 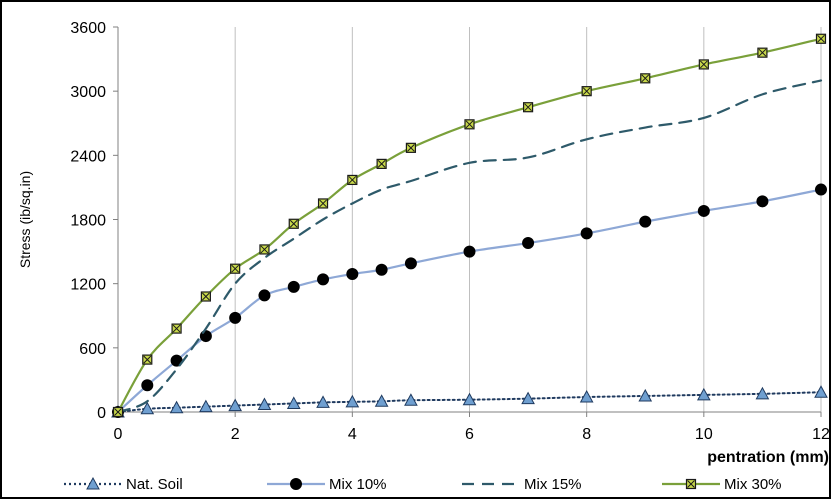 I want to click on x-axis-title: pentration (mm), so click(x=768, y=457).